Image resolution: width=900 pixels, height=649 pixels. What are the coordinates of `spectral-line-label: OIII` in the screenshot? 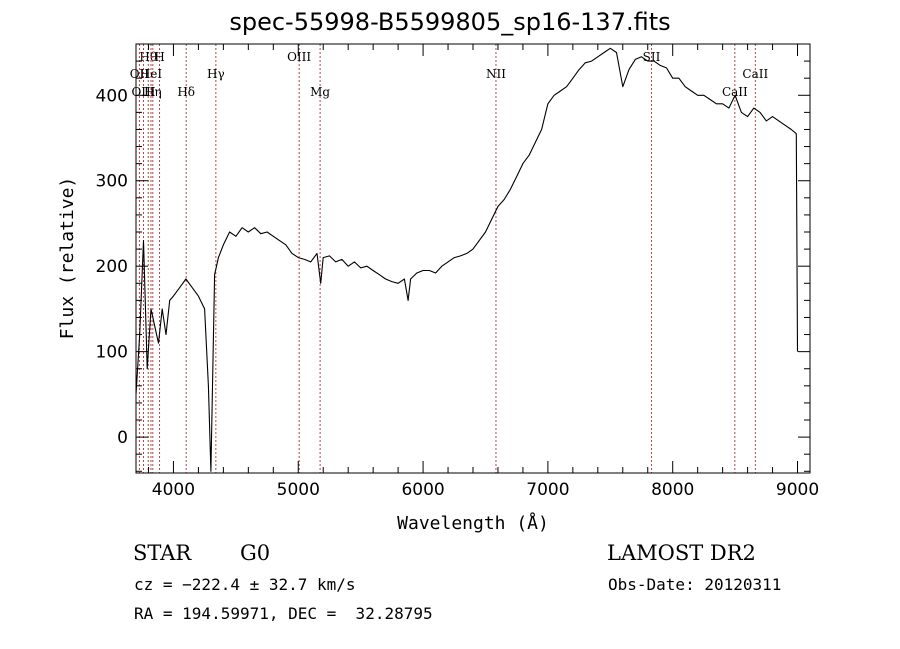 It's located at (299, 57).